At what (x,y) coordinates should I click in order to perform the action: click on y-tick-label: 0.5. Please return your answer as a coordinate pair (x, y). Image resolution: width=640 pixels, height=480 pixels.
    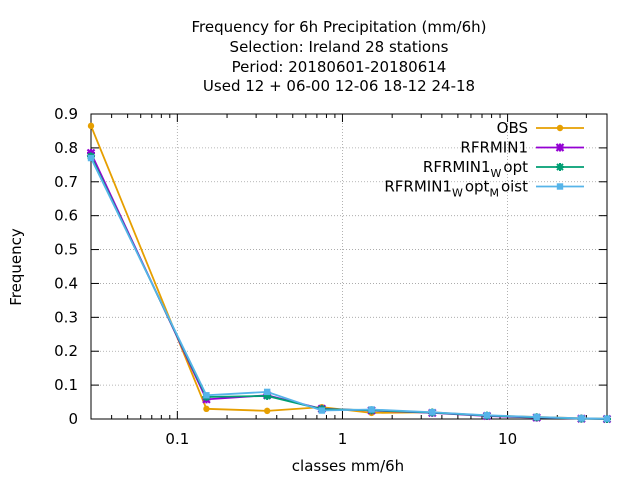
    Looking at the image, I should click on (66, 250).